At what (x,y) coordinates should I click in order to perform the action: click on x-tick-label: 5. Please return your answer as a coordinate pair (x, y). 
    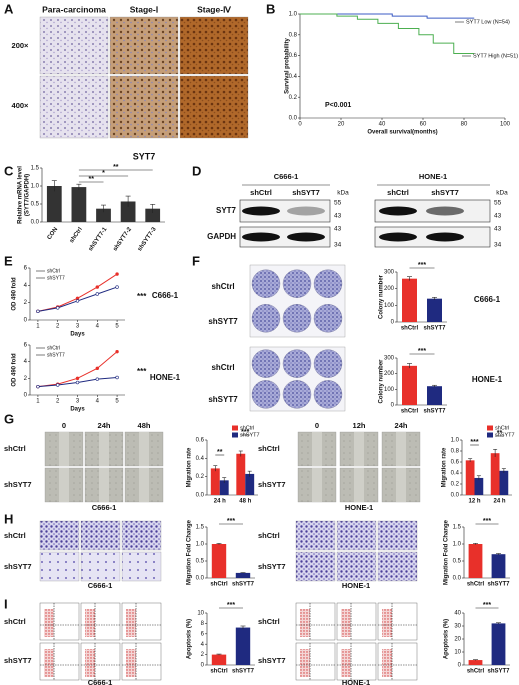
    Looking at the image, I should click on (117, 402).